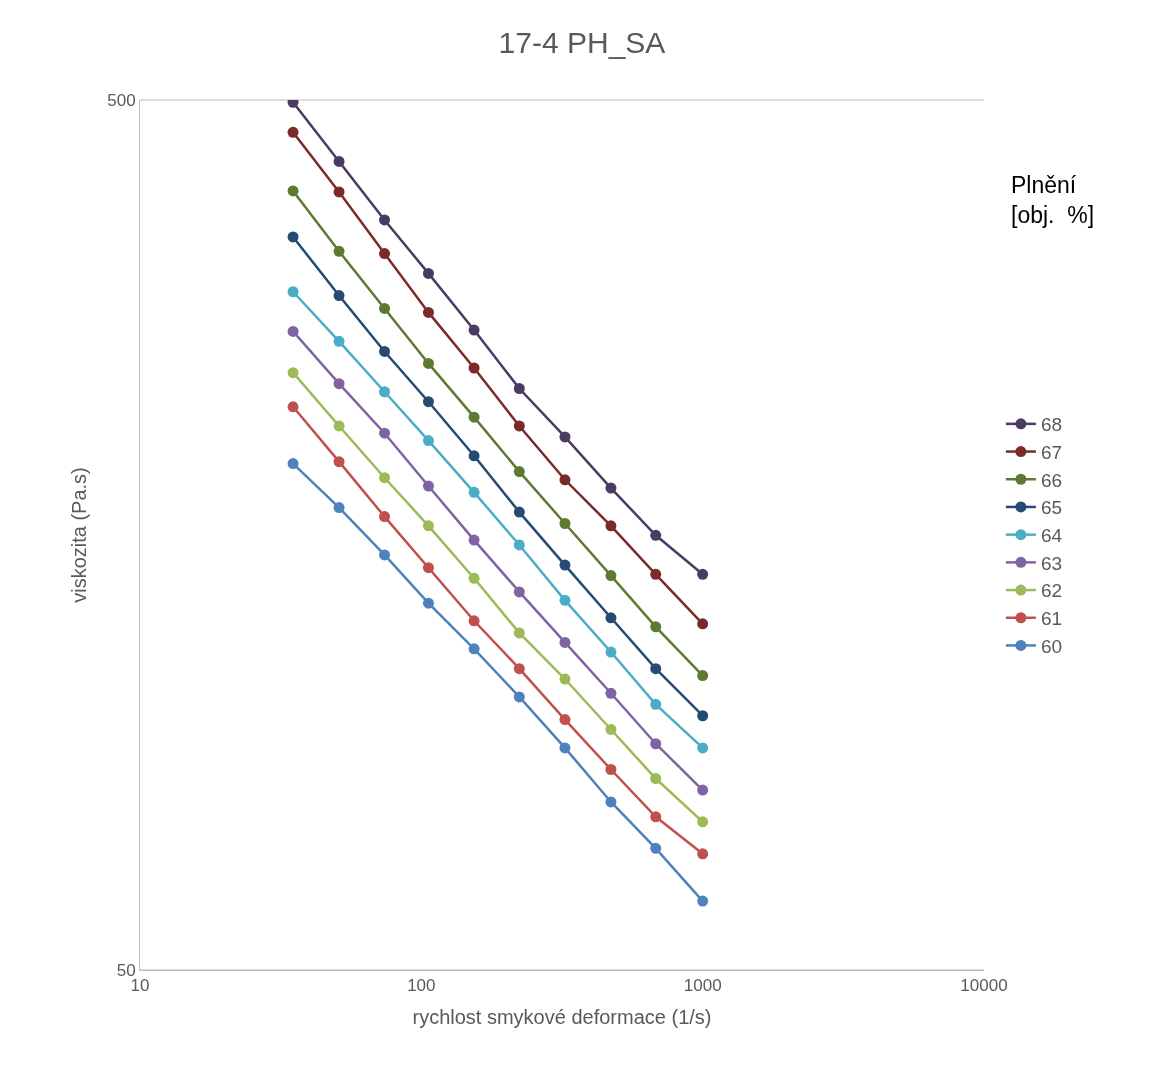 The image size is (1164, 1080). I want to click on legend-label: 65, so click(1051, 508).